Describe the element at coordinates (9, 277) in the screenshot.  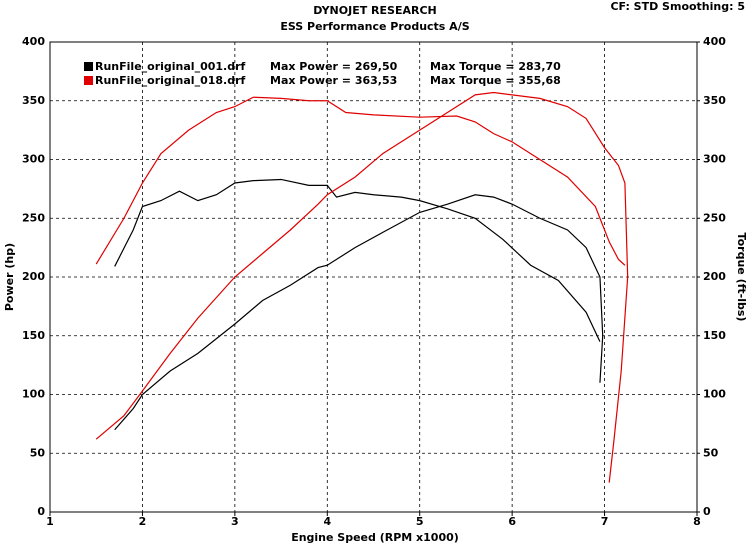
I see `y-axis-label: Power (hp)` at that location.